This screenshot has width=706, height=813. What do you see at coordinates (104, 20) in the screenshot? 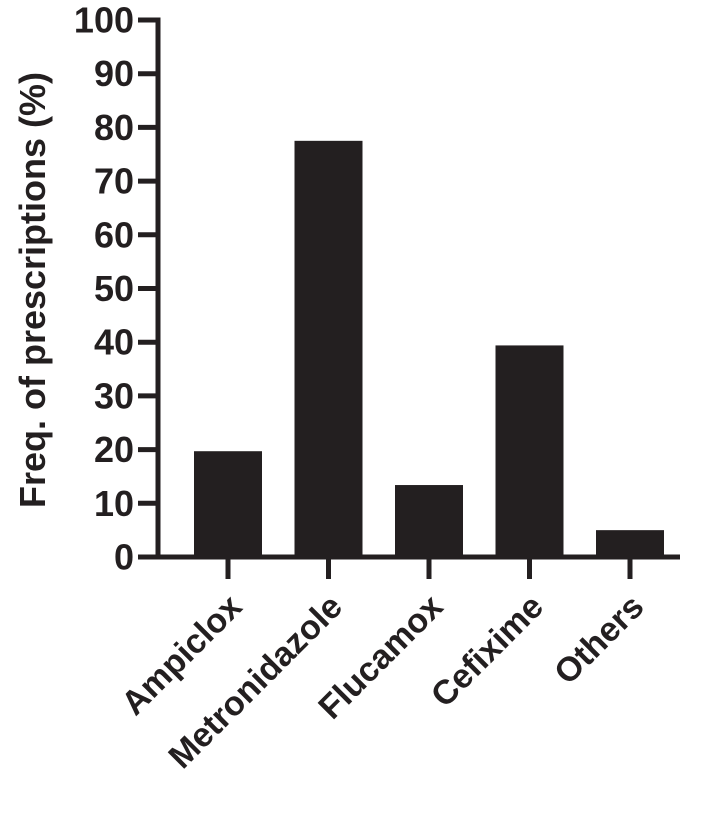
I see `y-tick-label: 100` at bounding box center [104, 20].